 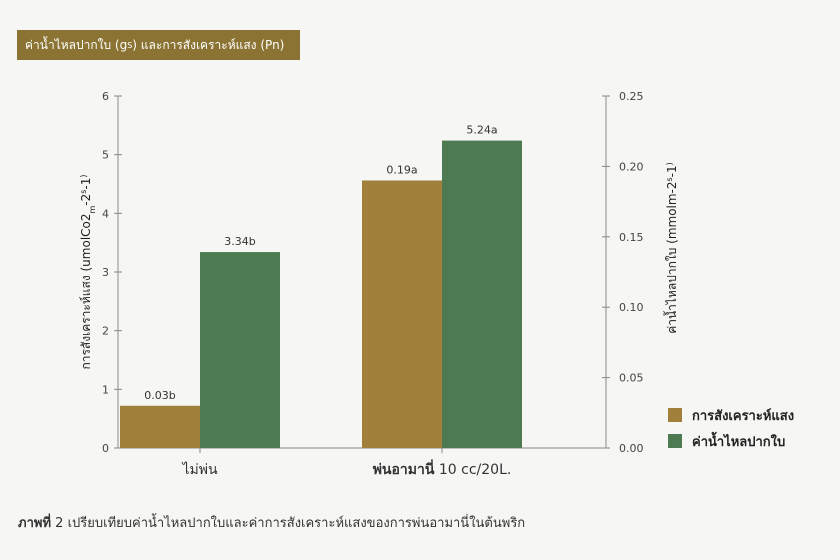 I want to click on left-tick-label: 1, so click(x=105, y=389).